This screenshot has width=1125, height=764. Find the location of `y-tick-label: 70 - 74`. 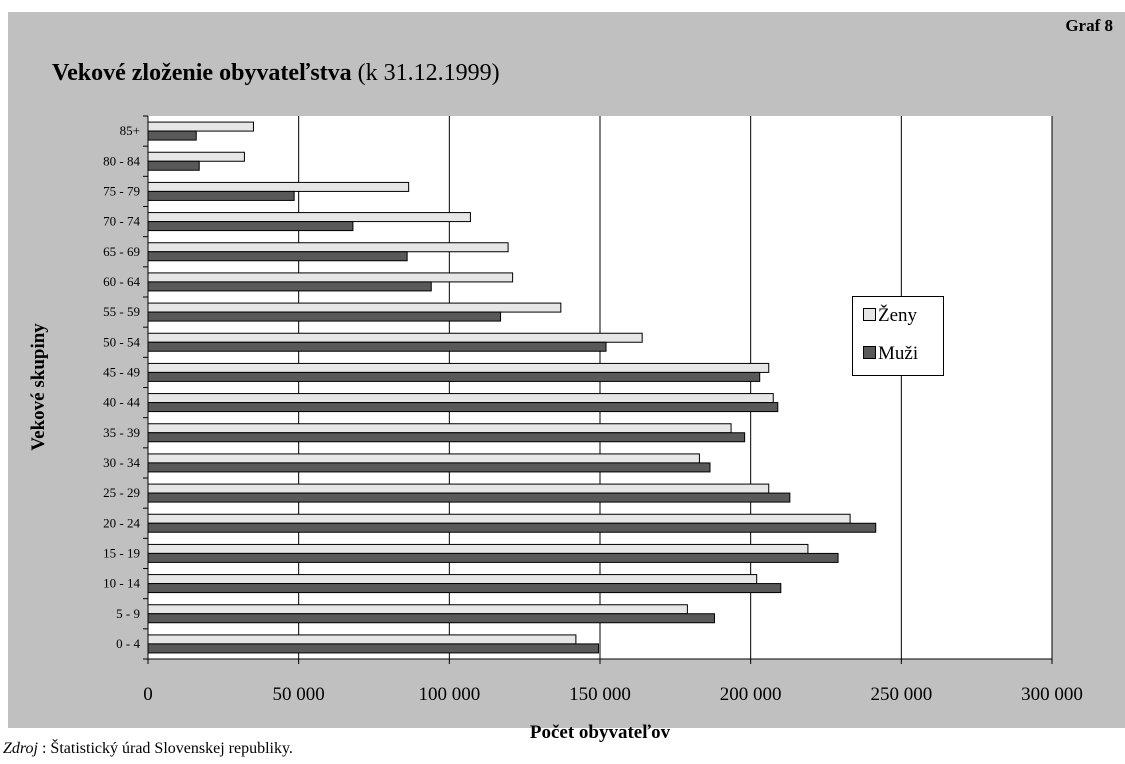

y-tick-label: 70 - 74 is located at coordinates (121, 221).